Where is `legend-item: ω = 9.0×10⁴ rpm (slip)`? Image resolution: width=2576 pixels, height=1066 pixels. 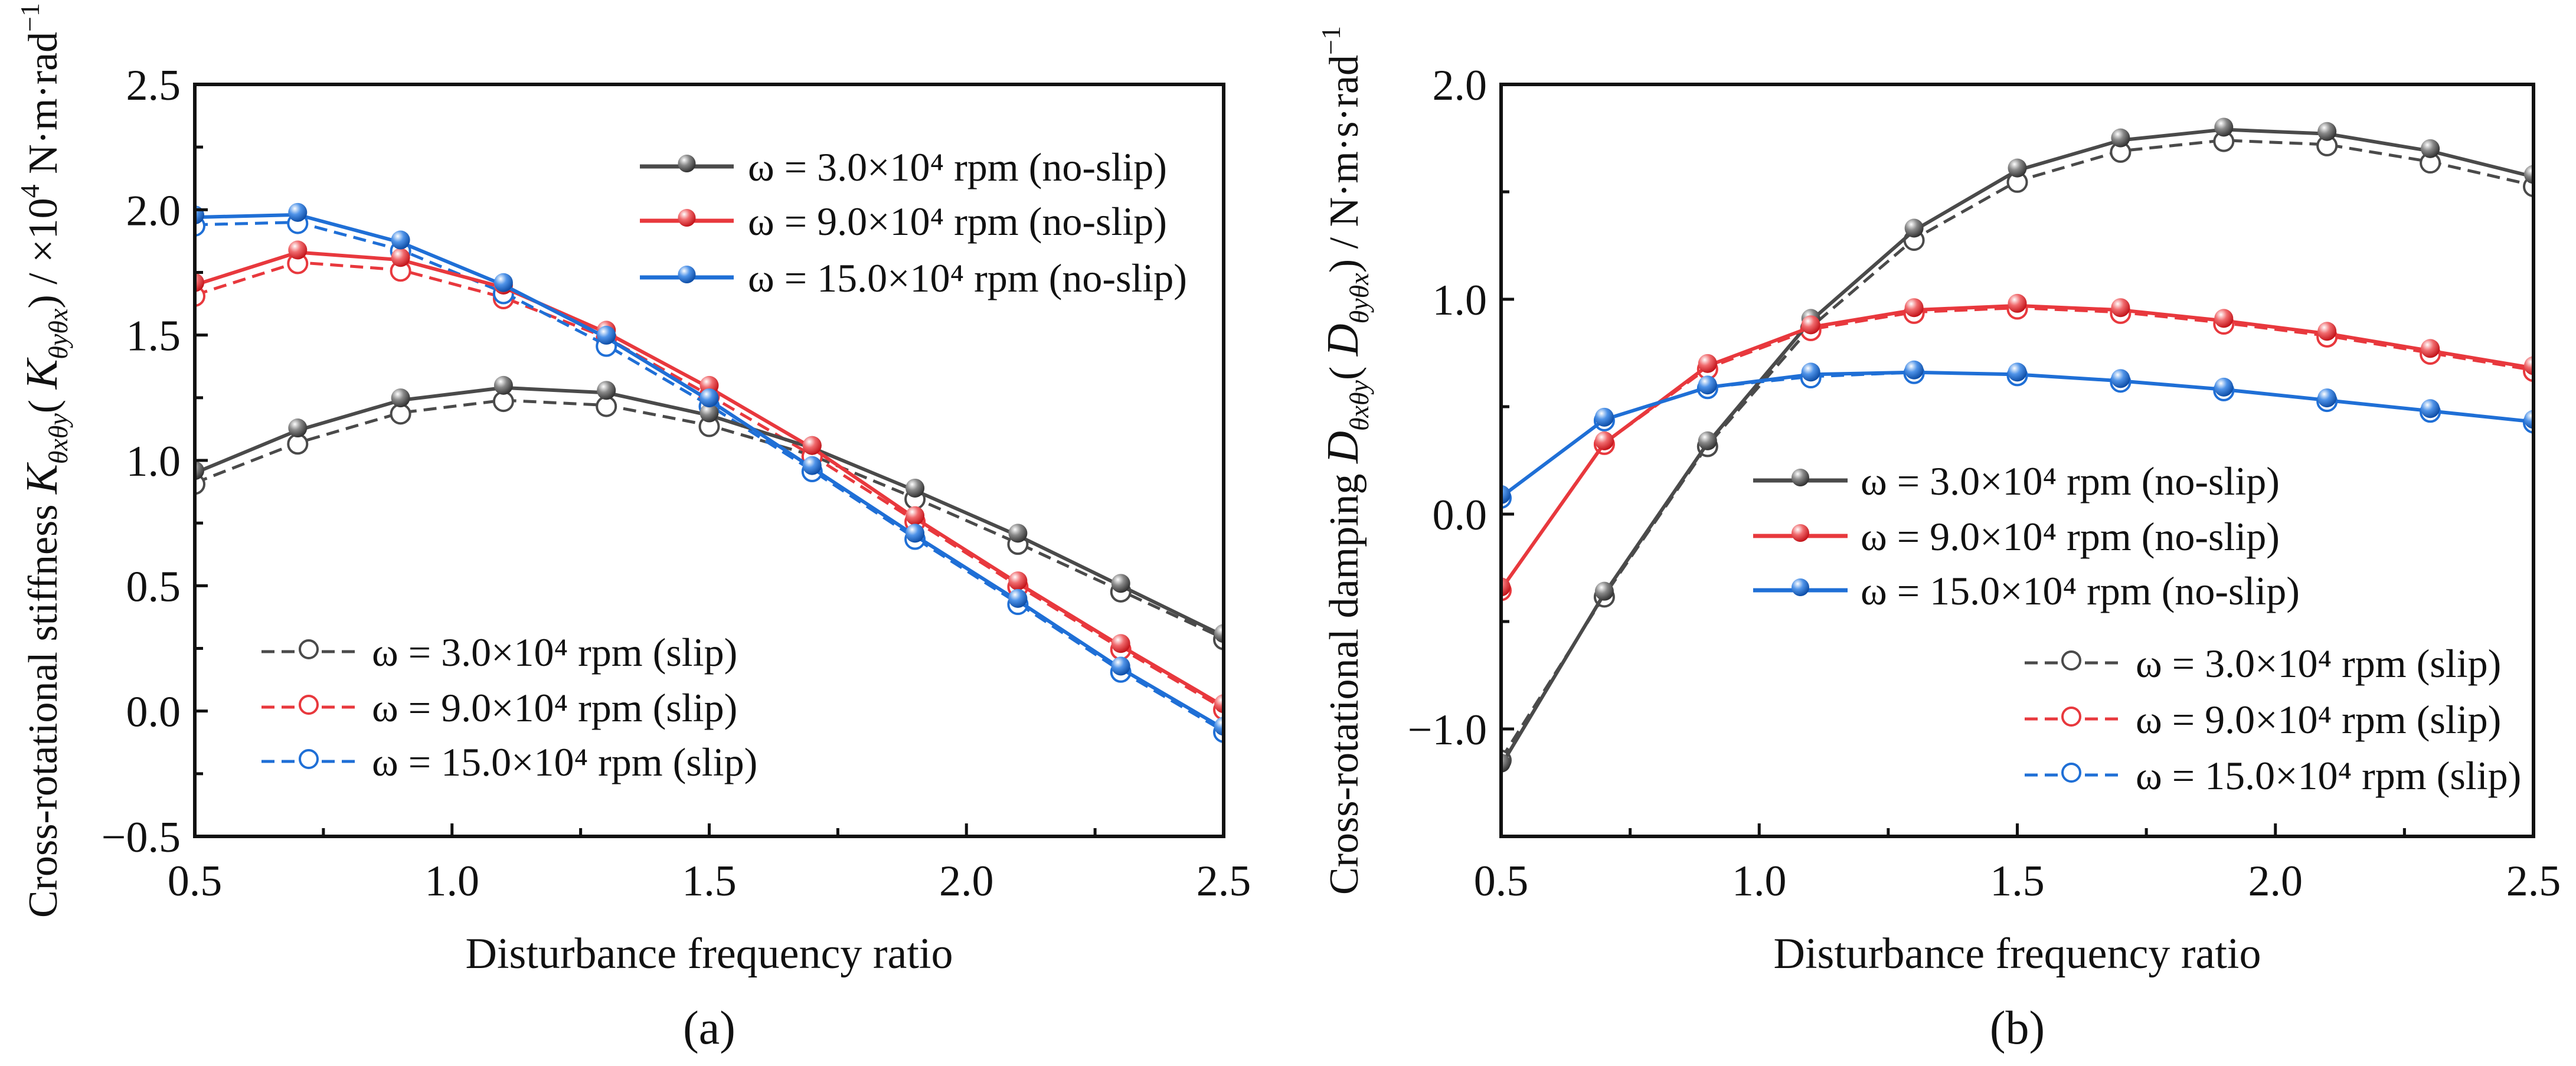
legend-item: ω = 9.0×10⁴ rpm (slip) is located at coordinates (499, 708).